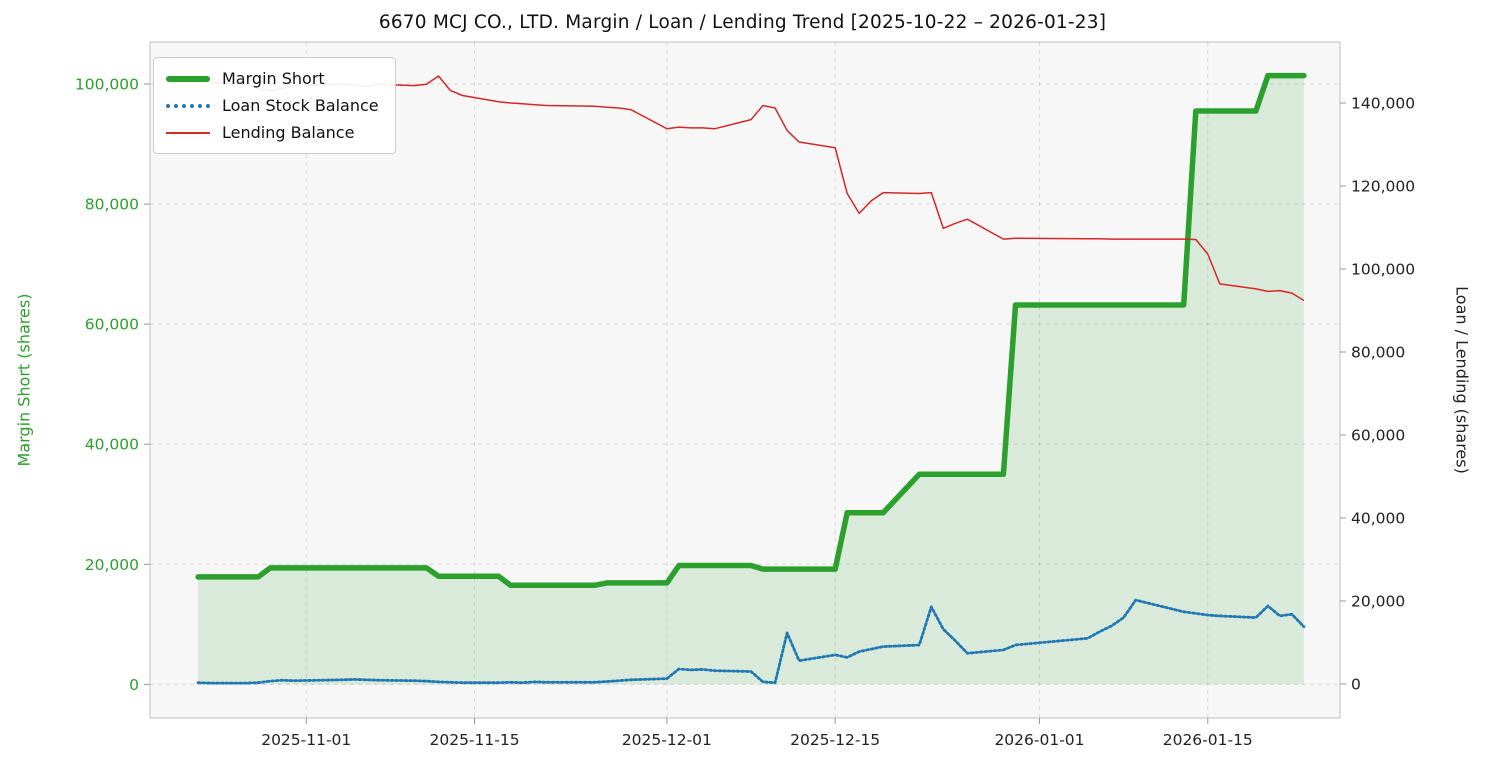  Describe the element at coordinates (288, 132) in the screenshot. I see `legend-label-lending: Lending Balance` at that location.